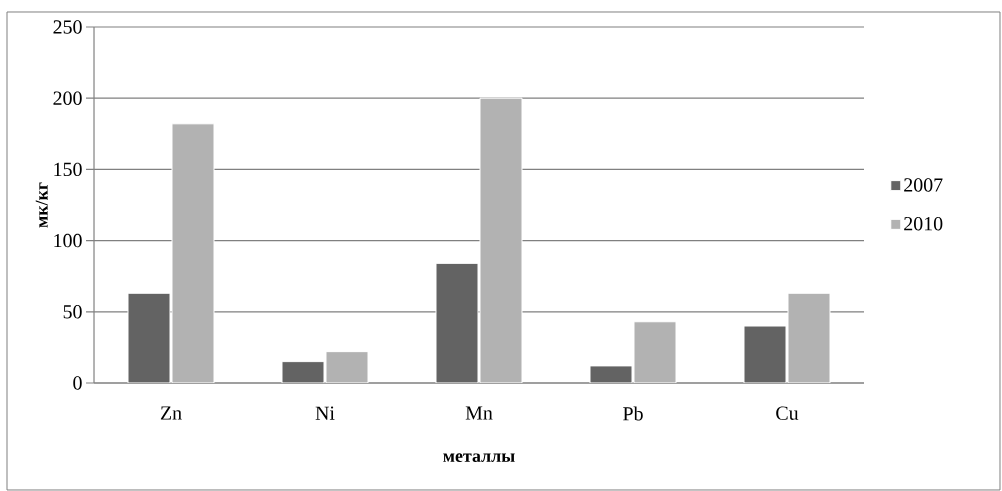 Image resolution: width=1002 pixels, height=491 pixels. I want to click on y-tick-label: 50, so click(72, 312).